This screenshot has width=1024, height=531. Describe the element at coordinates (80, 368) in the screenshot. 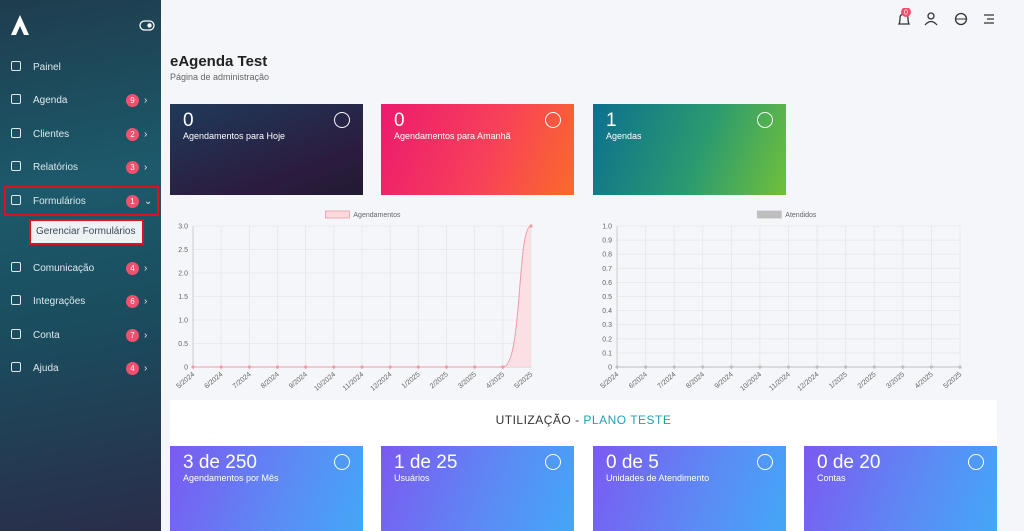

I see `menu-item: Ajuda 4 ›` at that location.